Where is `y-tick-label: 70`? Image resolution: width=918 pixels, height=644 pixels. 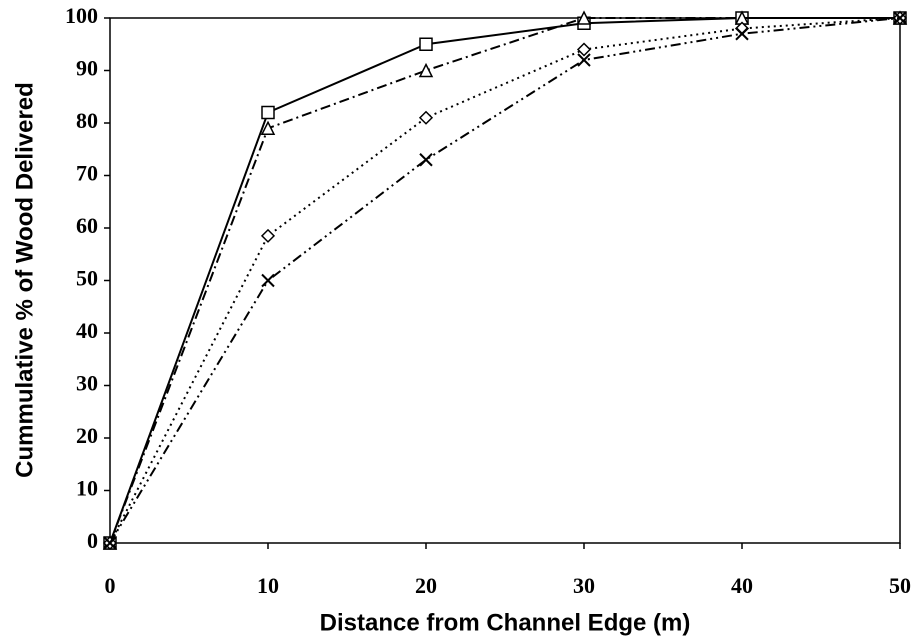
y-tick-label: 70 is located at coordinates (87, 173).